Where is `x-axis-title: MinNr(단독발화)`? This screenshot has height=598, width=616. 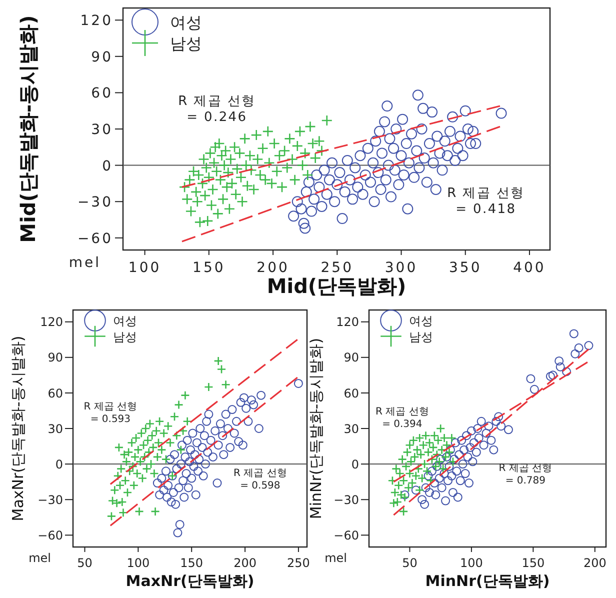
x-axis-title: MinNr(단독발화) is located at coordinates (487, 581).